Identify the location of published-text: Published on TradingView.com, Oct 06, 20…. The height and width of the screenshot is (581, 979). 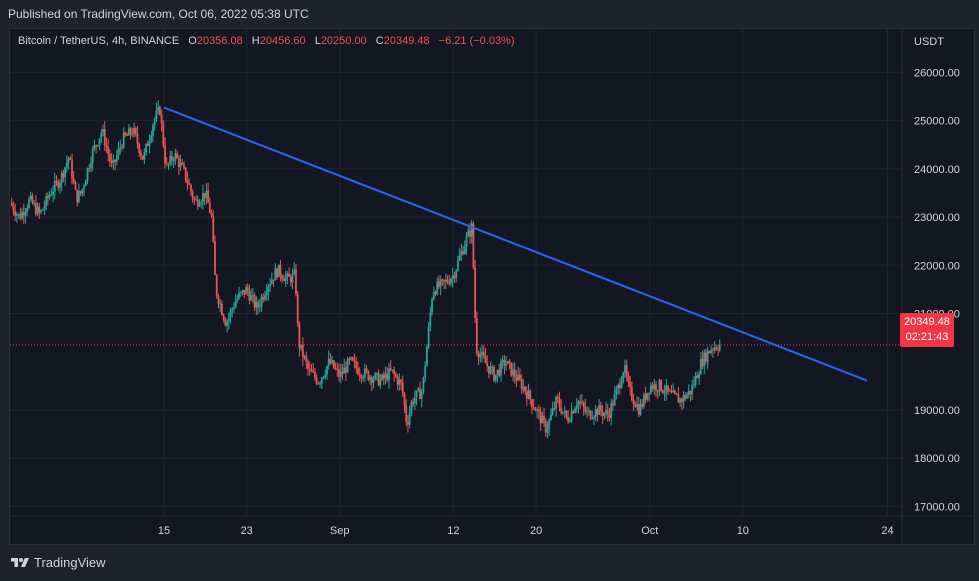
(158, 14).